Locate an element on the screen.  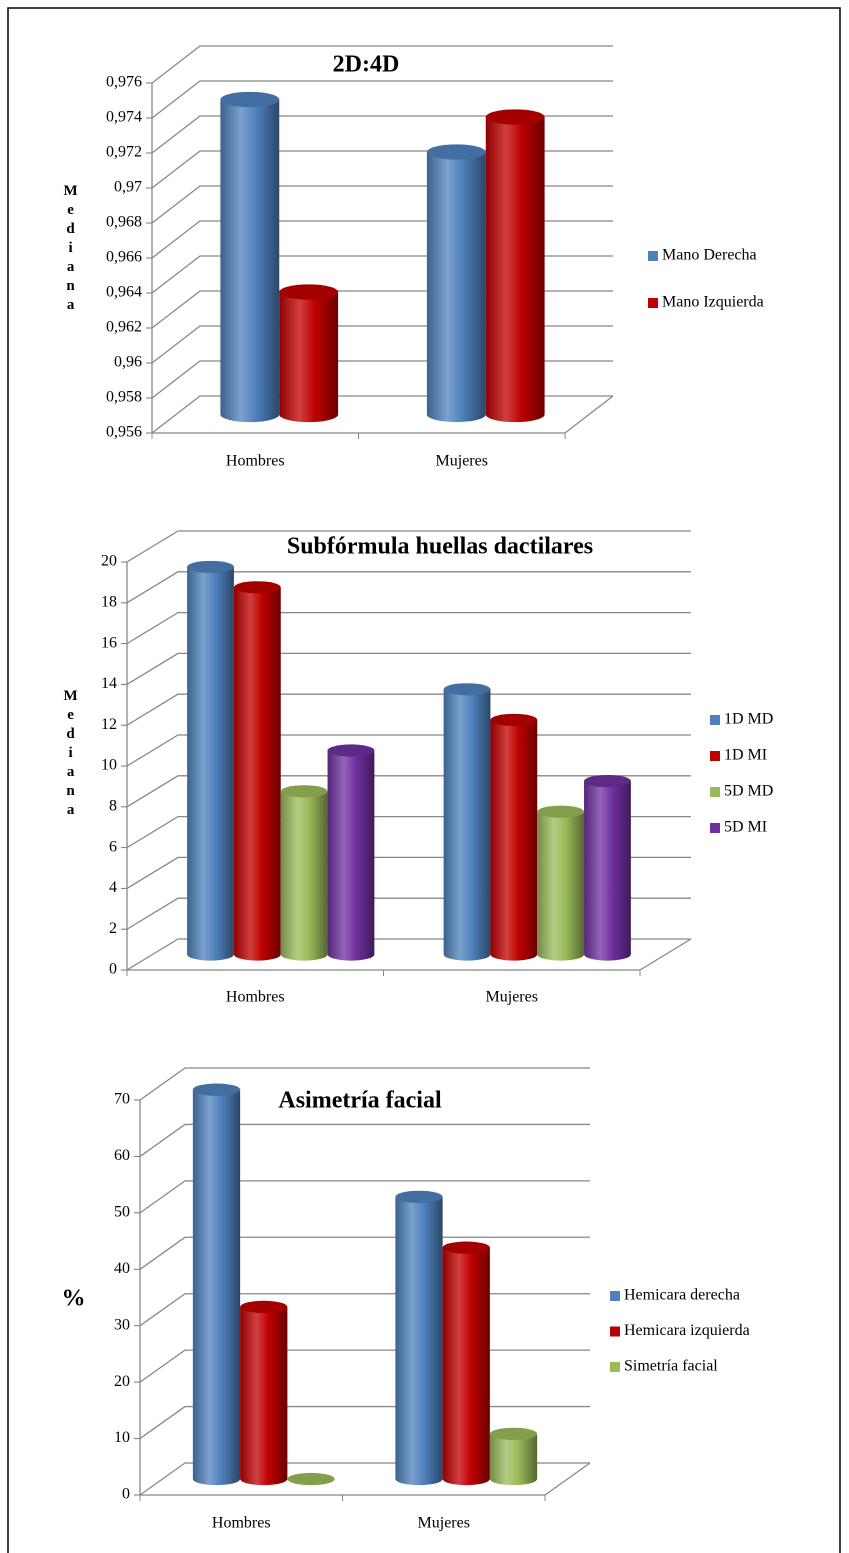
y-tick-label: 8 is located at coordinates (113, 805).